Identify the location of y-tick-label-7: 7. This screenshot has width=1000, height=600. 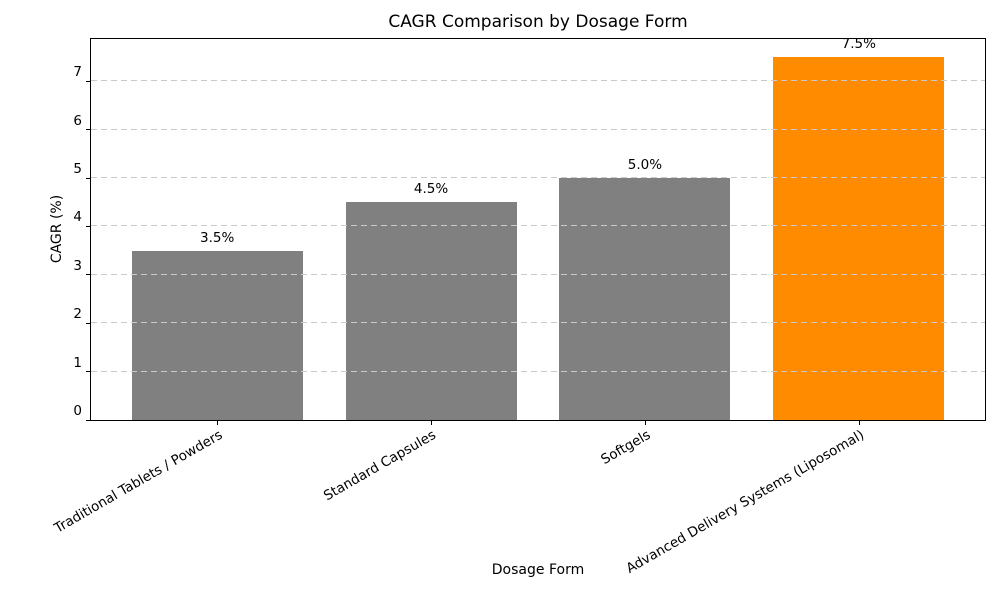
(77, 72).